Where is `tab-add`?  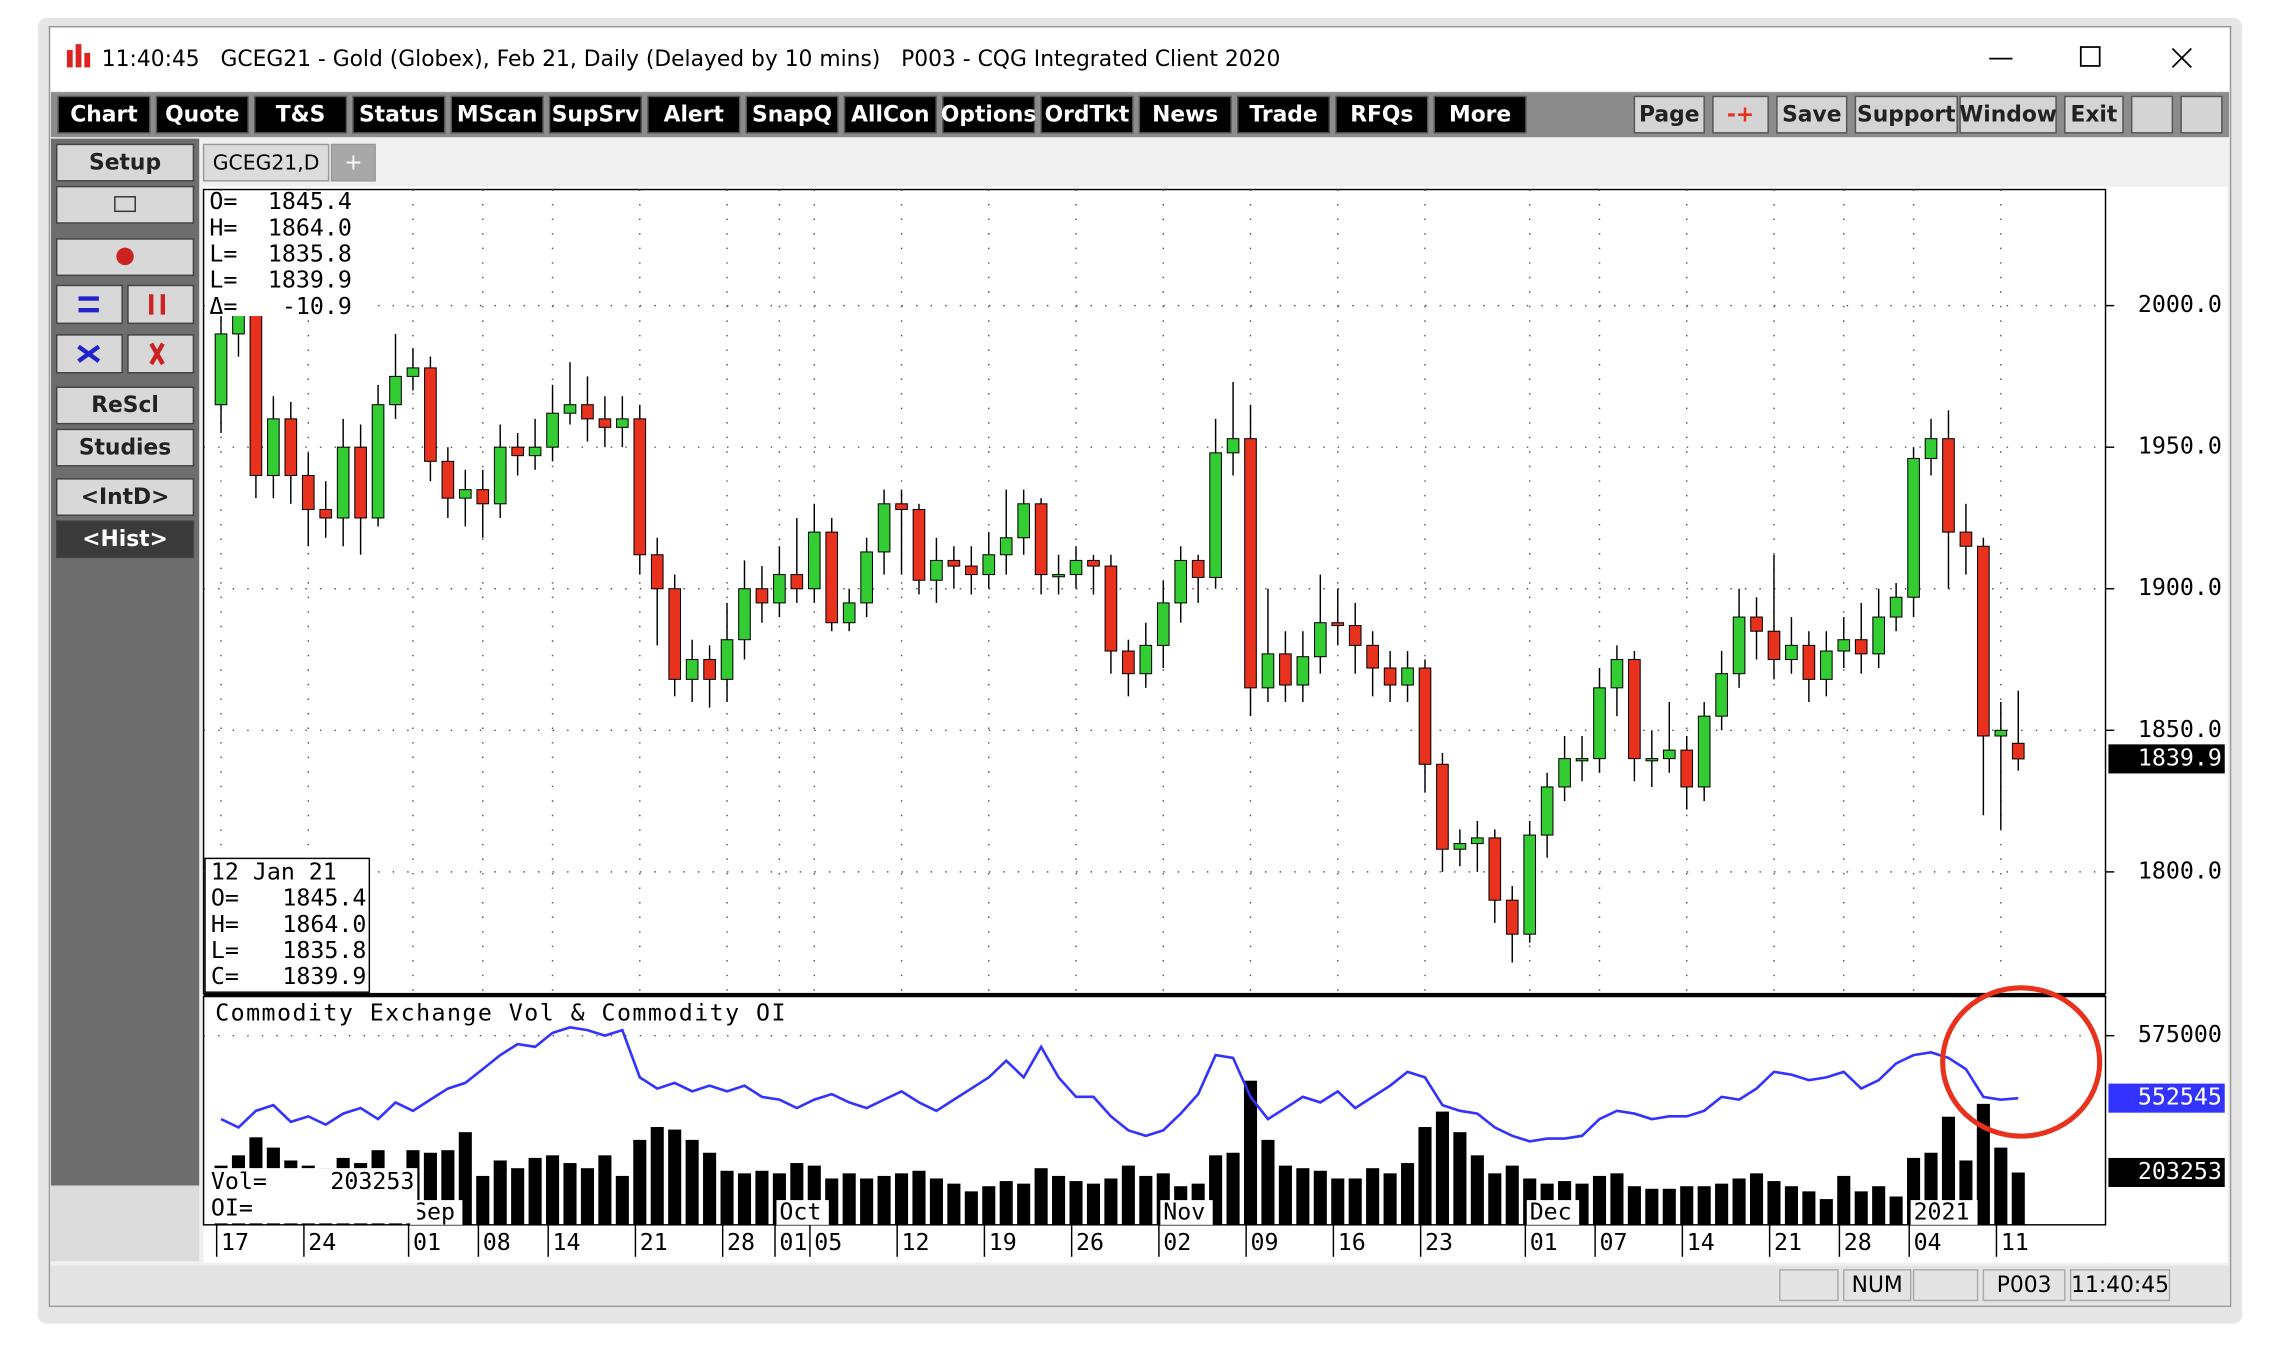
tab-add is located at coordinates (353, 162).